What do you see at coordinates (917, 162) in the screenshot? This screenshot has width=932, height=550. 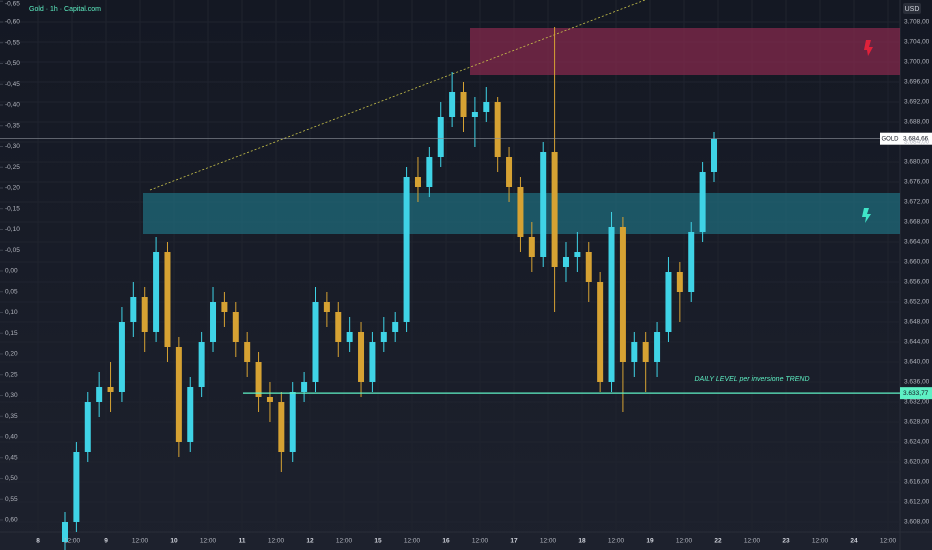 I see `y-tick-label: 3.680,00` at bounding box center [917, 162].